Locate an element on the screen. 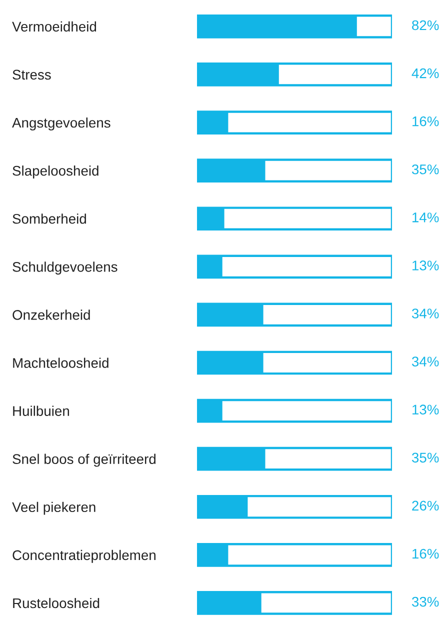  data-label: 14% is located at coordinates (425, 217).